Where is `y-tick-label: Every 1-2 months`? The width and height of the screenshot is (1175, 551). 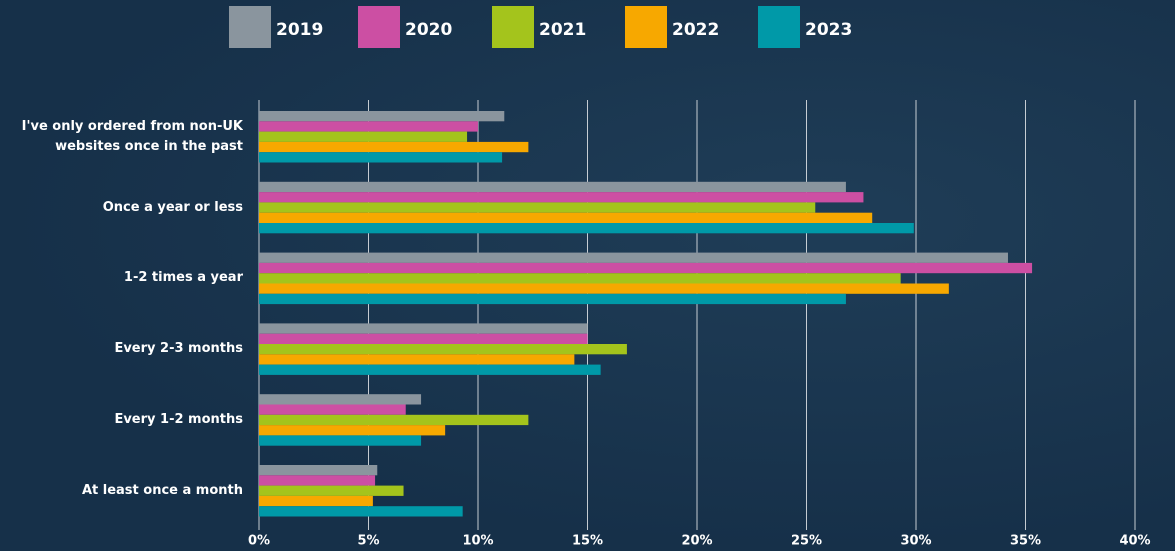 y-tick-label: Every 1-2 months is located at coordinates (178, 419).